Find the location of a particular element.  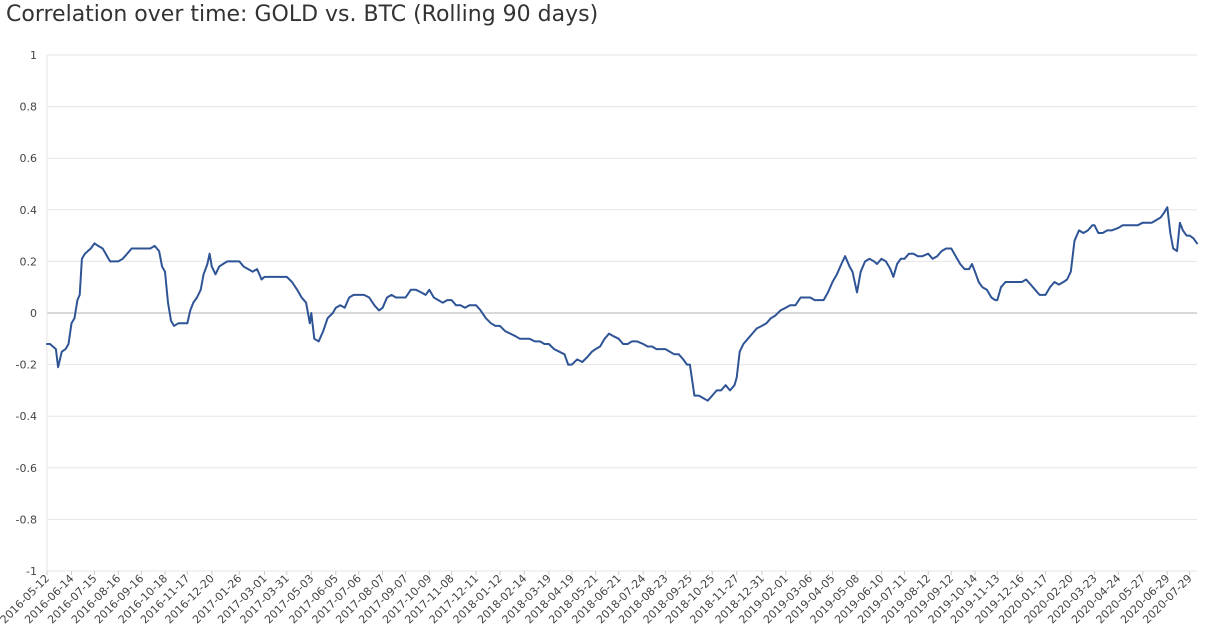

y-tick-label: -0.6 is located at coordinates (26, 468).